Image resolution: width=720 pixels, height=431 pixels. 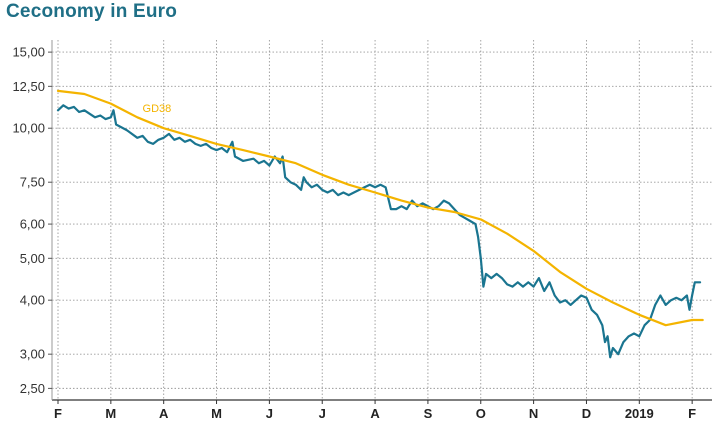 I want to click on y-tick-label: 12,50, so click(x=28, y=86).